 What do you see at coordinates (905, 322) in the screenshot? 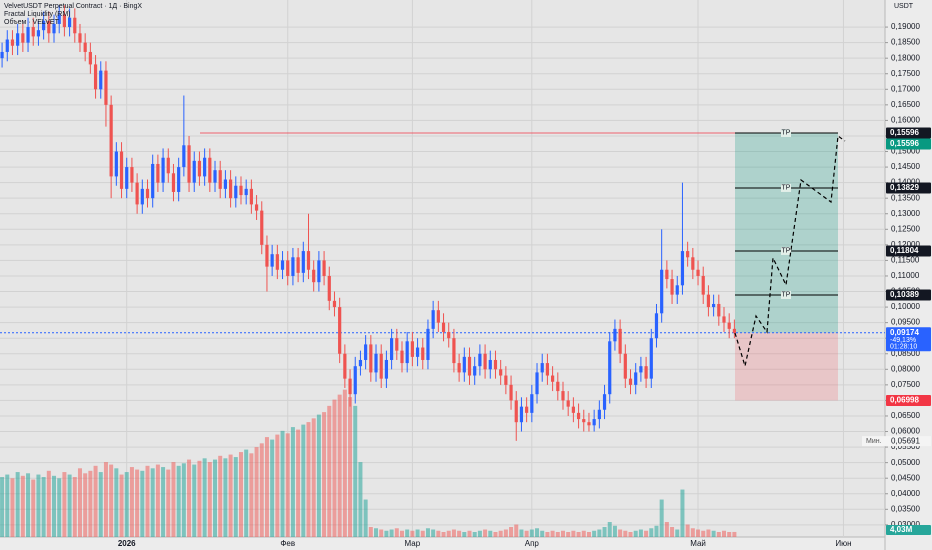
I see `y-tick-label: 0,09500` at bounding box center [905, 322].